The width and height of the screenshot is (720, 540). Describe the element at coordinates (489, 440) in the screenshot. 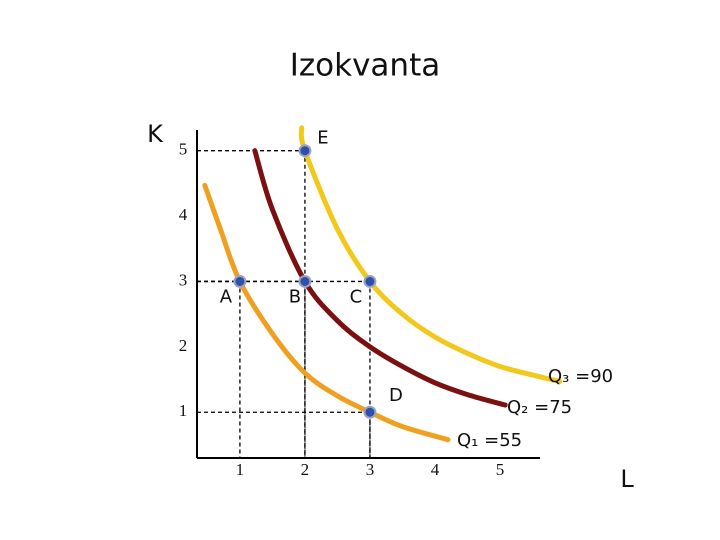

I see `legend-label: Q₁ =55` at that location.